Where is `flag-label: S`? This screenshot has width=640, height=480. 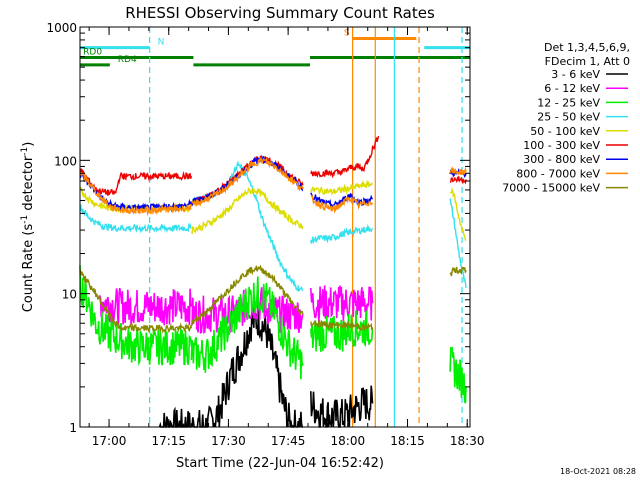 flag-label: S is located at coordinates (347, 33).